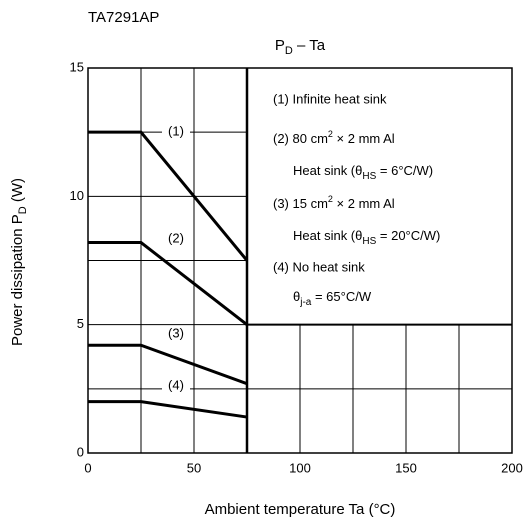 The height and width of the screenshot is (522, 528). I want to click on legend-line: (1) Infinite heat sink, so click(330, 98).